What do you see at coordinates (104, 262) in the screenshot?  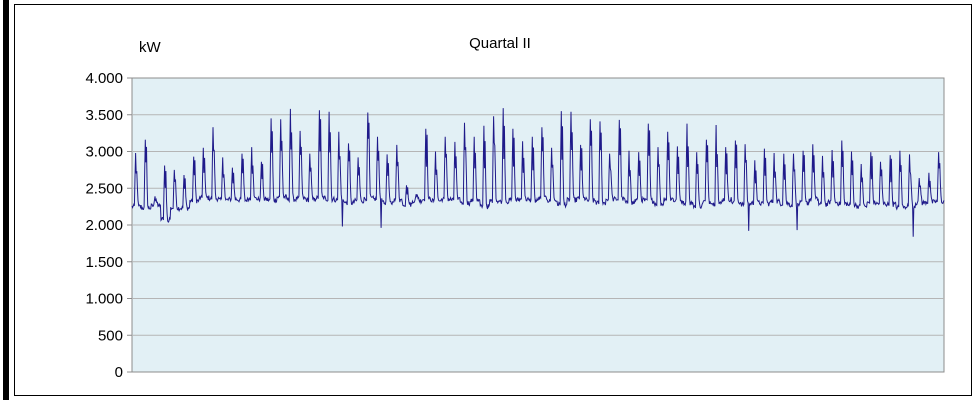 I see `y-tick-label: 1.500` at bounding box center [104, 262].